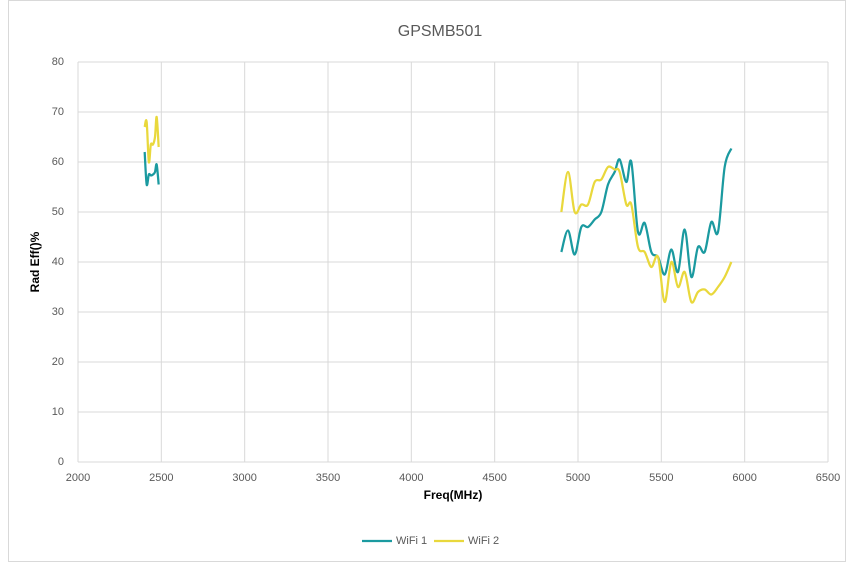  Describe the element at coordinates (78, 478) in the screenshot. I see `x-tick-label: 2000` at that location.